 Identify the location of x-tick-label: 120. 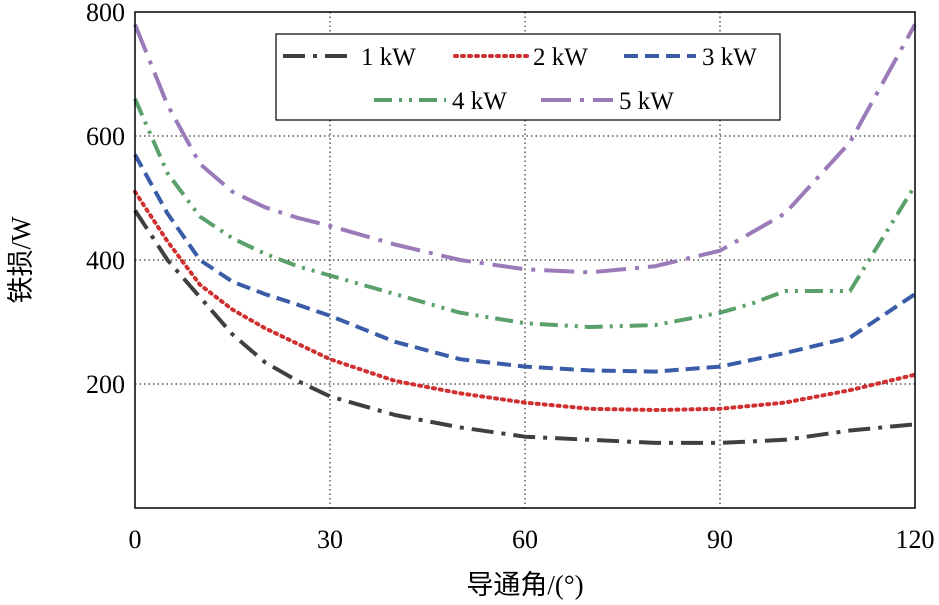
(915, 539).